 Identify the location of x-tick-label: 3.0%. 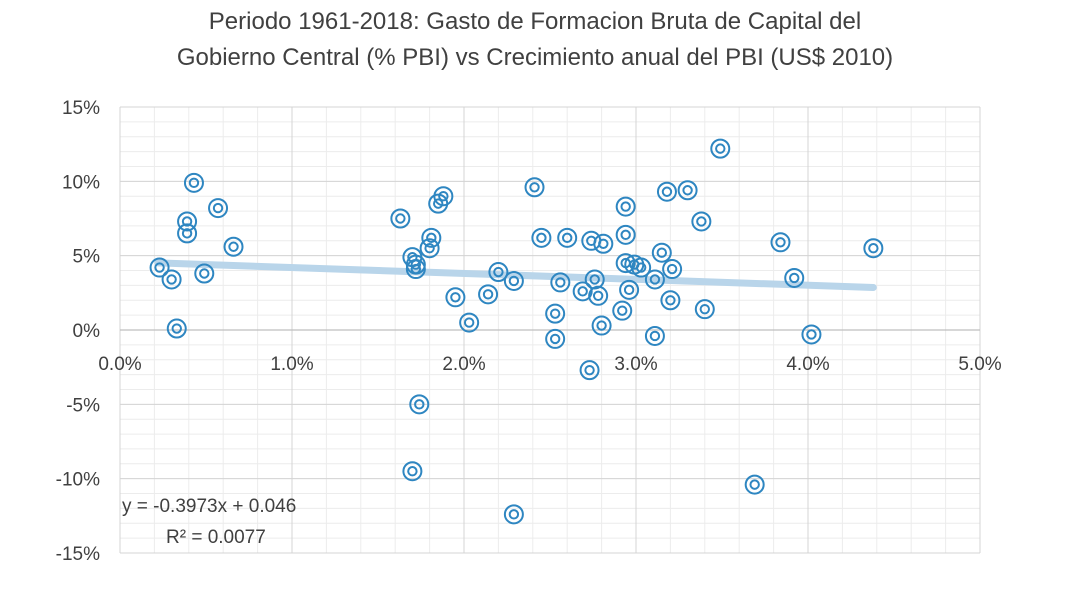
(635, 364).